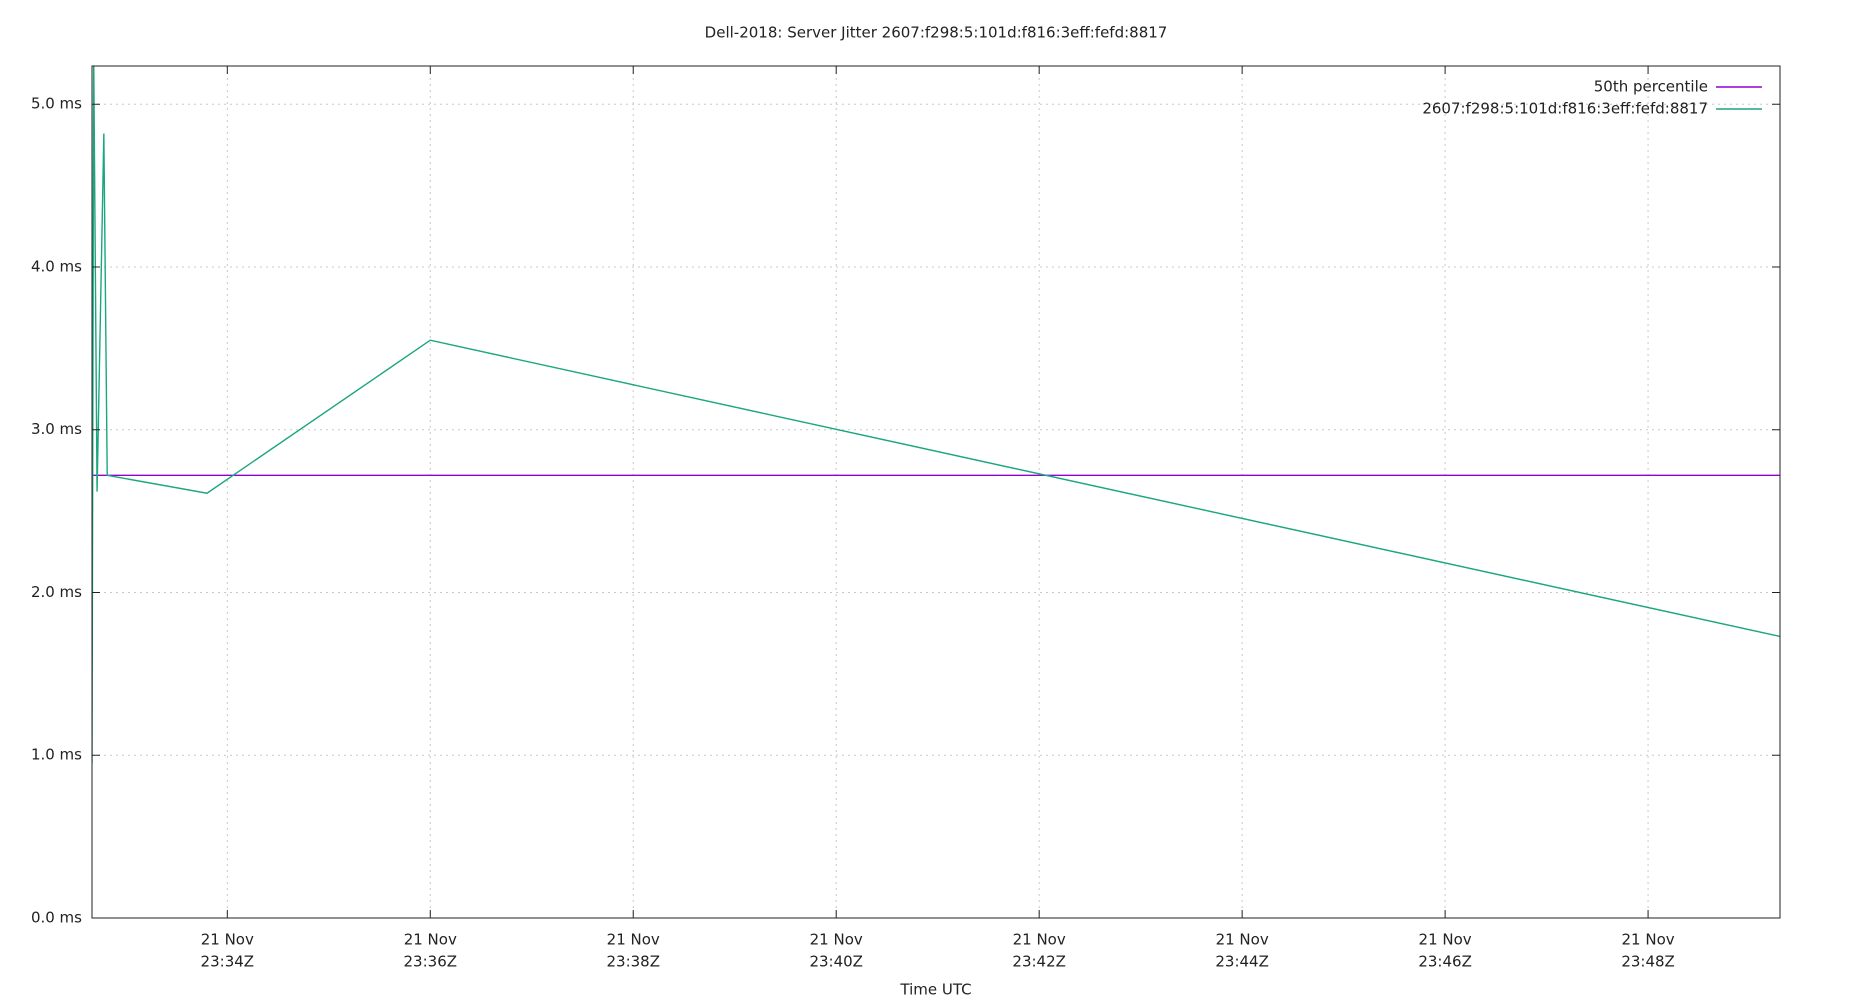 Image resolution: width=1850 pixels, height=1000 pixels. I want to click on x-tick-label: 23:40Z, so click(836, 962).